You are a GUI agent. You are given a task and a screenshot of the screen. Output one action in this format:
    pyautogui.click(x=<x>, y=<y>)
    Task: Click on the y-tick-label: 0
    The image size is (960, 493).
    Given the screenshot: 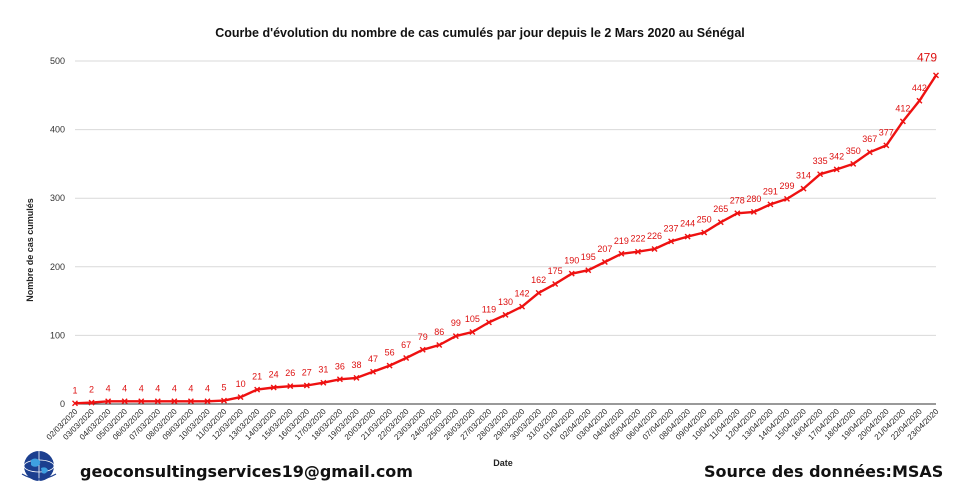 What is the action you would take?
    pyautogui.click(x=62, y=404)
    